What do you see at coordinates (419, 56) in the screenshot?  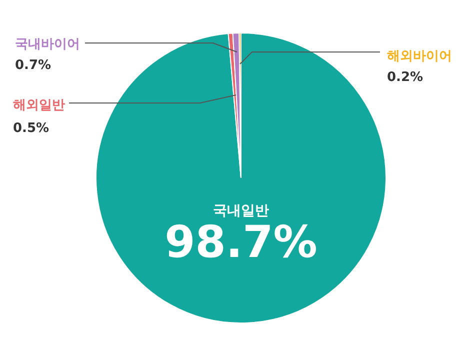 I see `slice-label: 해외바이어` at bounding box center [419, 56].